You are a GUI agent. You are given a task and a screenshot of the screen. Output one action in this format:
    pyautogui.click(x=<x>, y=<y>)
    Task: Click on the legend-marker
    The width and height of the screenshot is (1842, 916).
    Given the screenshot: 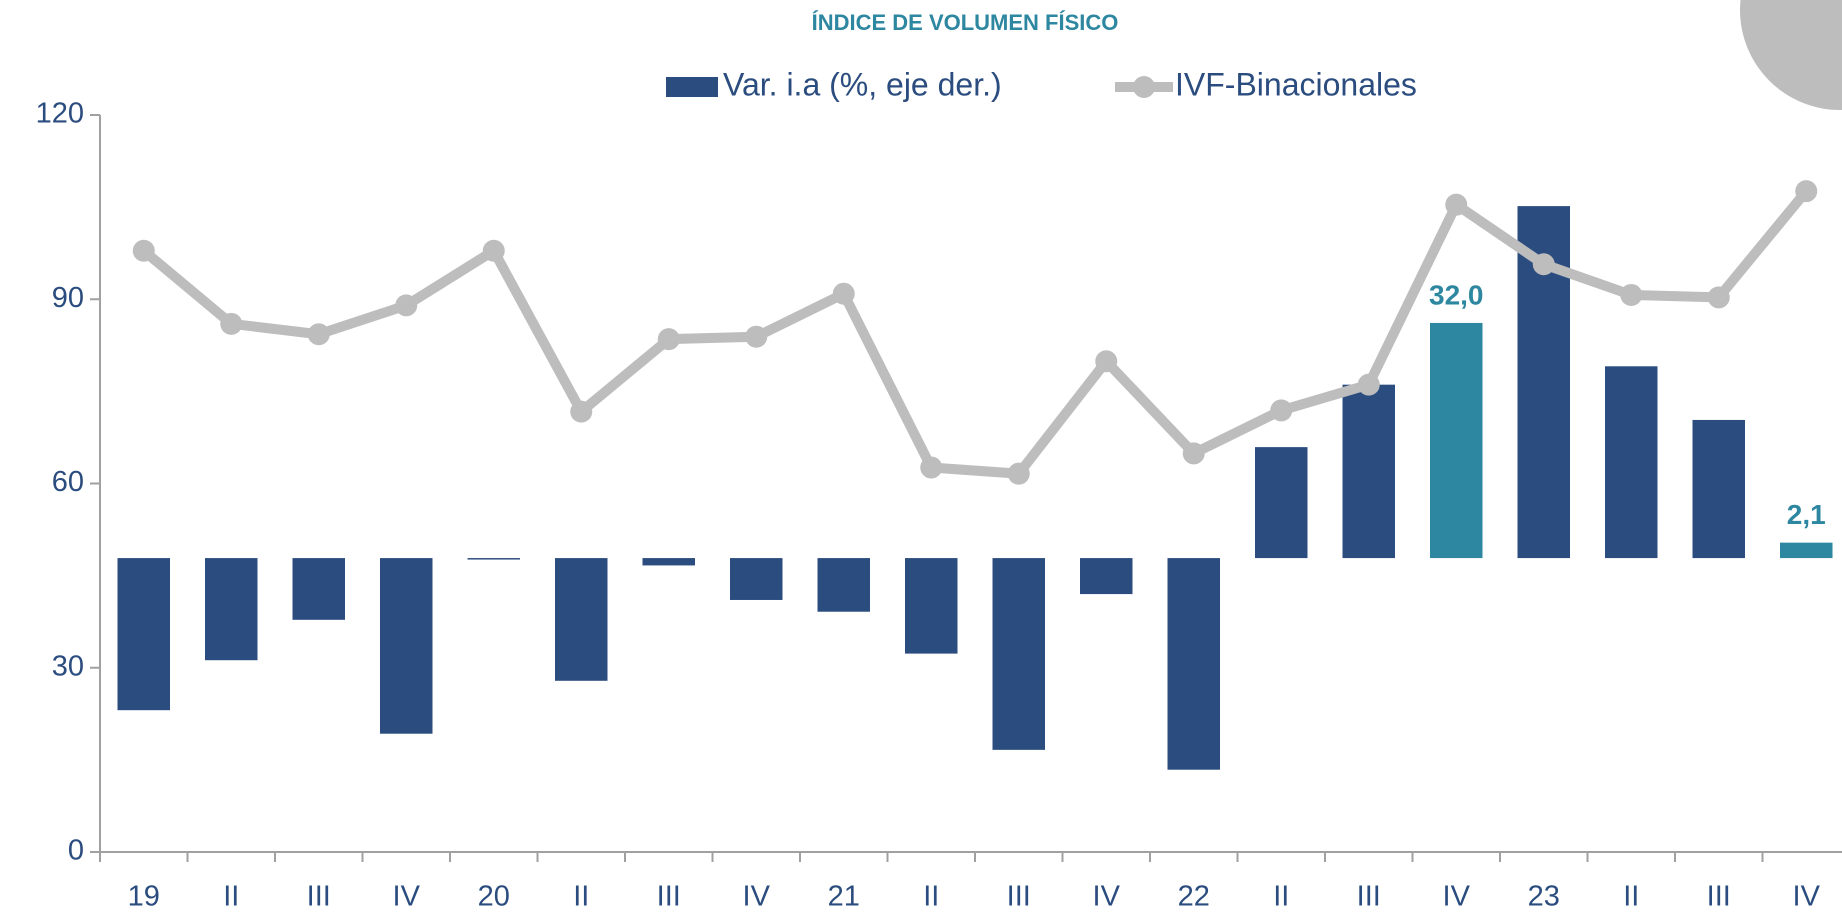 What is the action you would take?
    pyautogui.click(x=1144, y=87)
    